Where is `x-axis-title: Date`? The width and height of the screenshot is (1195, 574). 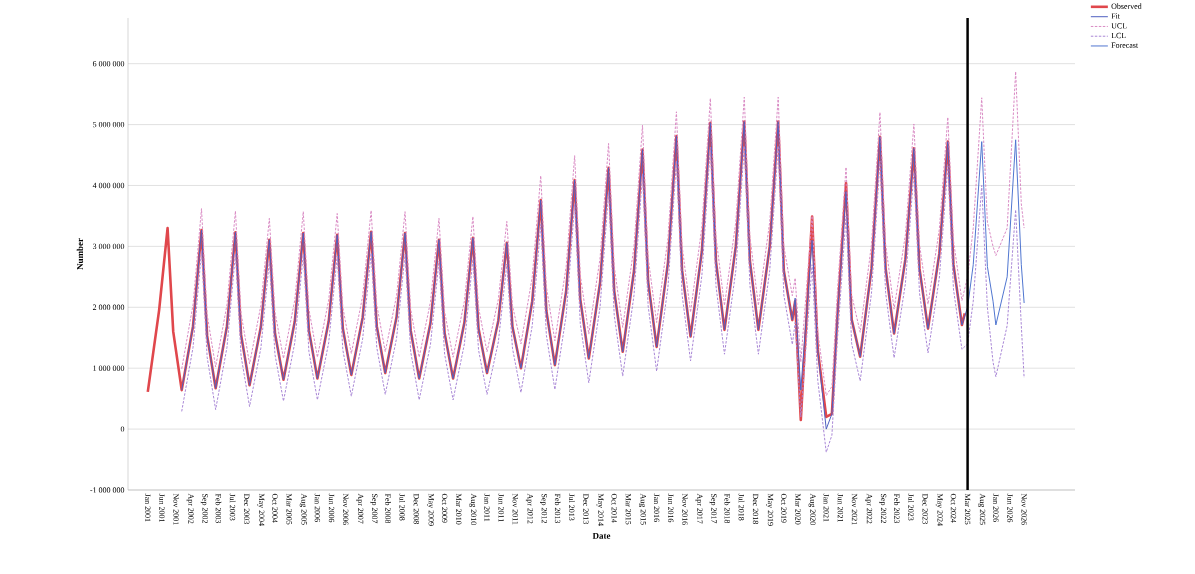
x-axis-title: Date is located at coordinates (601, 535).